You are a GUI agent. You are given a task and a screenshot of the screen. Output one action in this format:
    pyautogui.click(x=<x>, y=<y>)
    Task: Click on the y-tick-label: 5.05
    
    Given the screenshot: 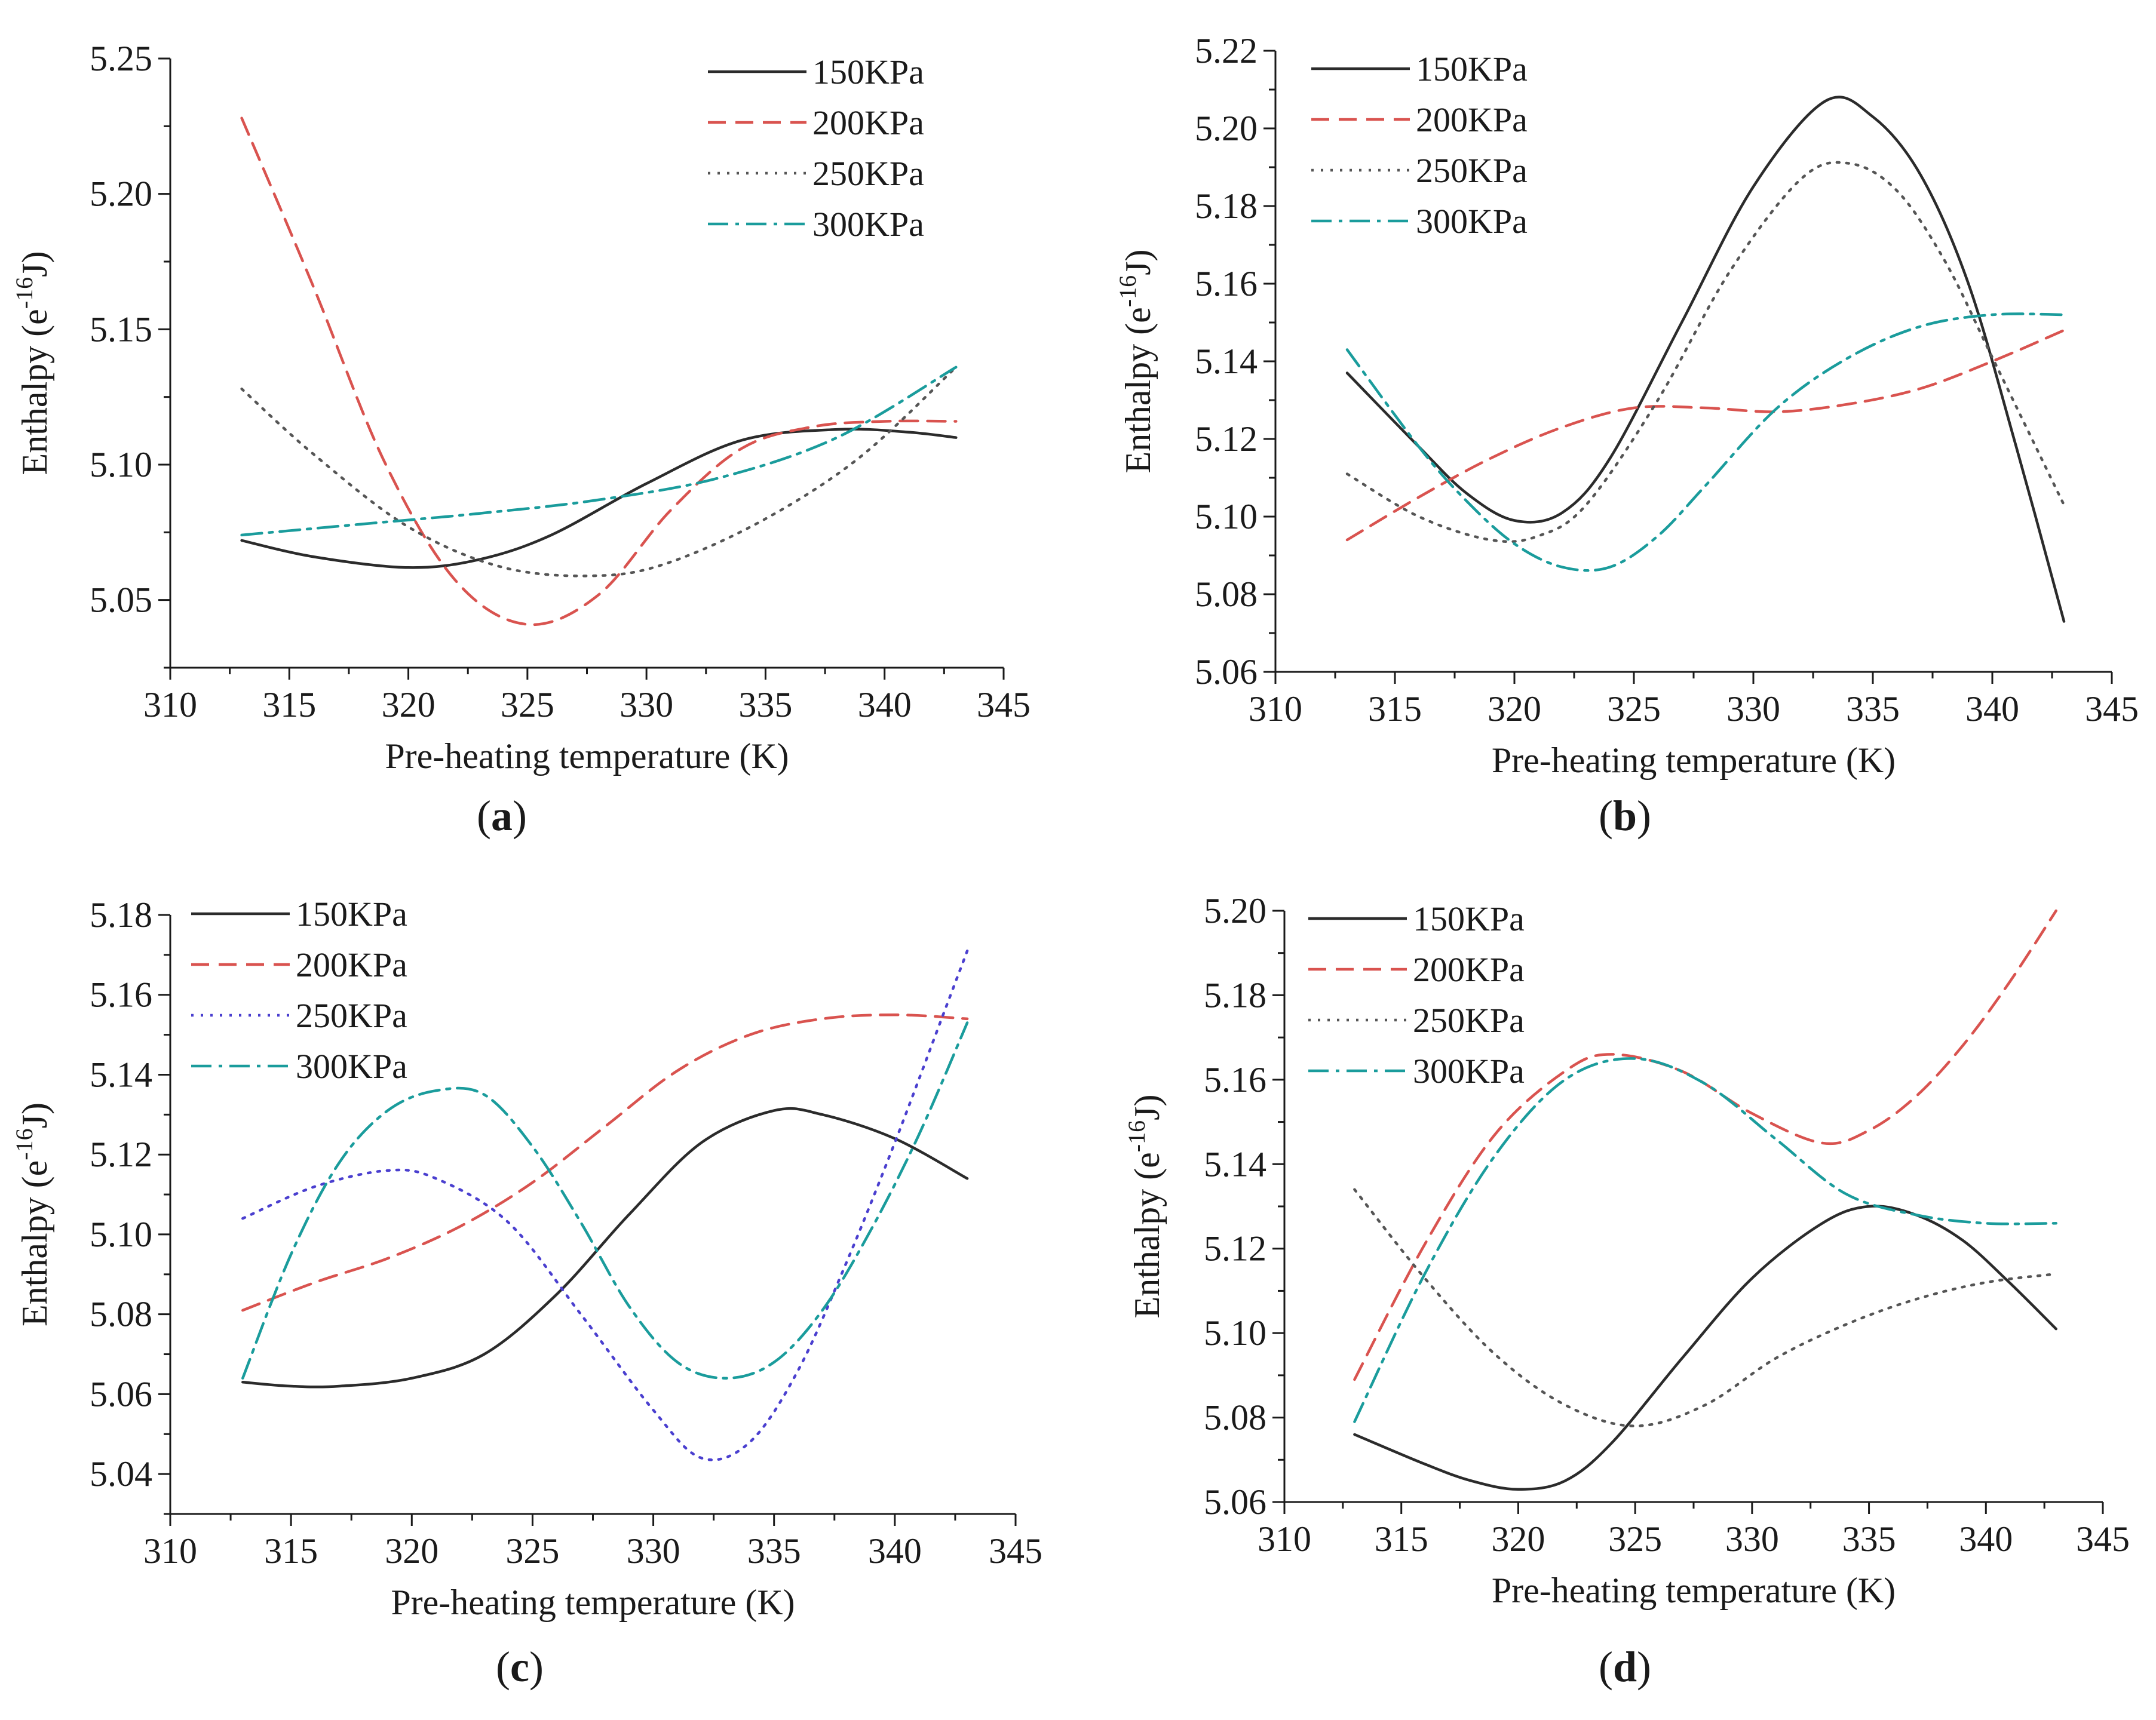 What is the action you would take?
    pyautogui.click(x=121, y=600)
    